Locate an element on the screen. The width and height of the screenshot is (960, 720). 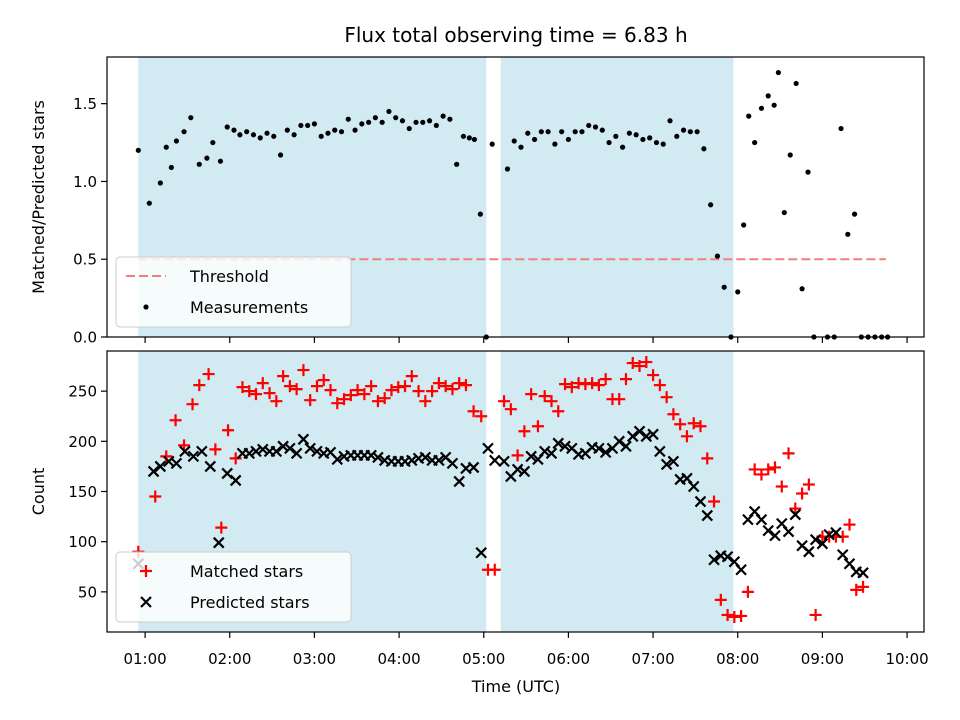
y-axis-label: Matched/Predicted stars is located at coordinates (38, 197).